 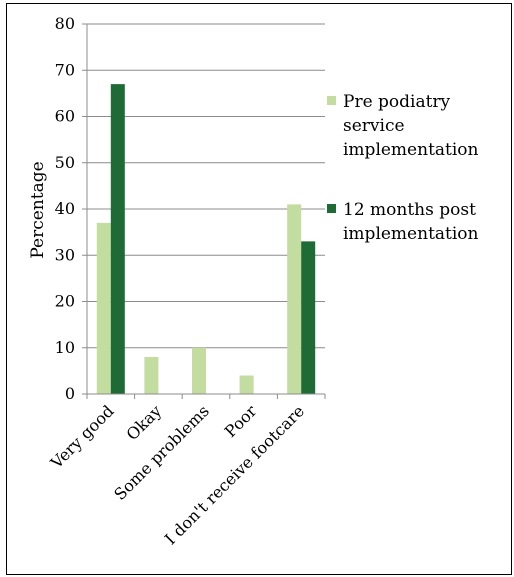 What do you see at coordinates (65, 208) in the screenshot?
I see `y-tick-label: 40` at bounding box center [65, 208].